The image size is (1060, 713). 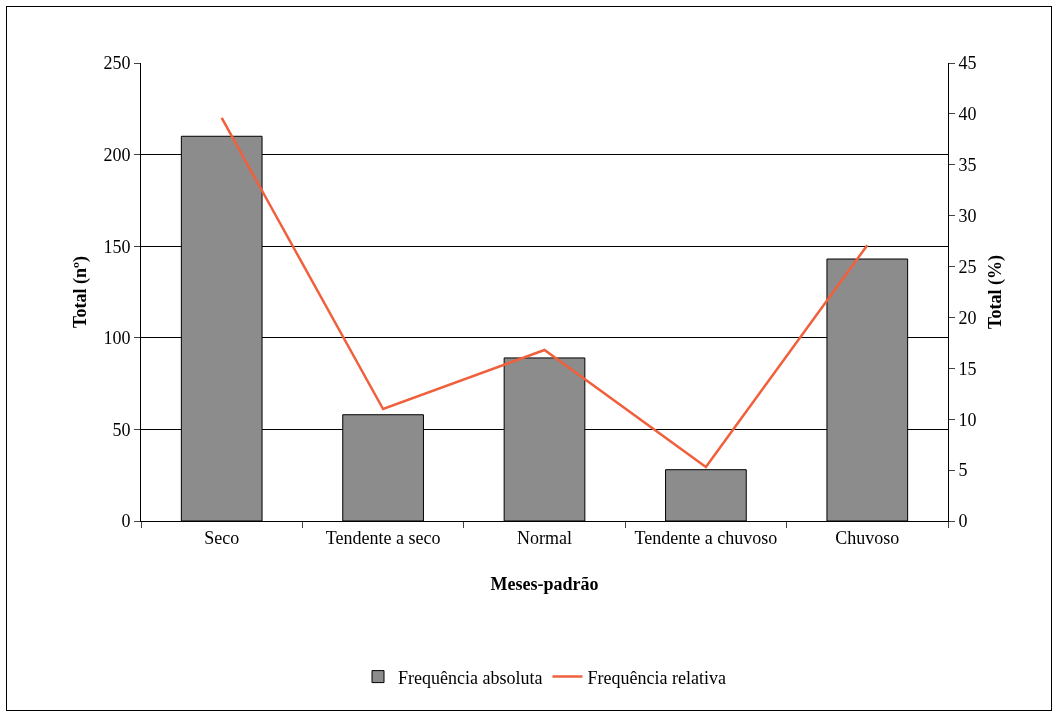 What do you see at coordinates (967, 63) in the screenshot?
I see `y2-tick-label: 45` at bounding box center [967, 63].